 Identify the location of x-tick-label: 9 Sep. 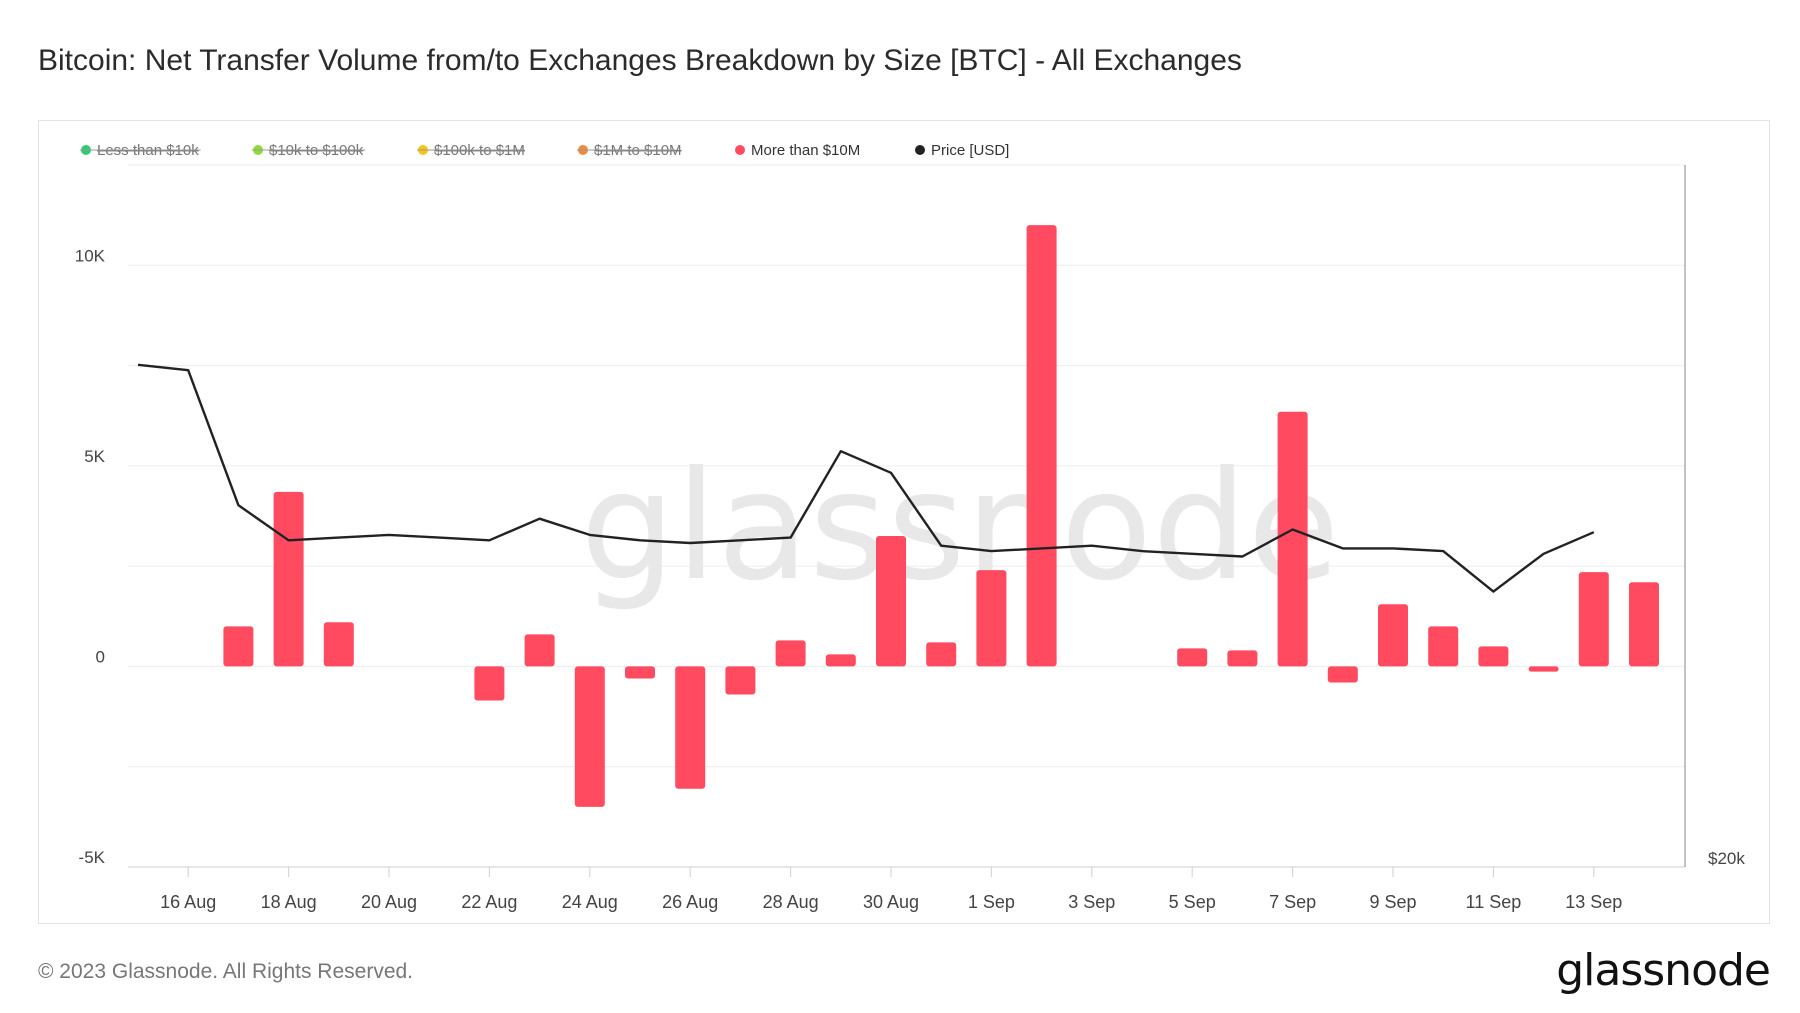
(1392, 902).